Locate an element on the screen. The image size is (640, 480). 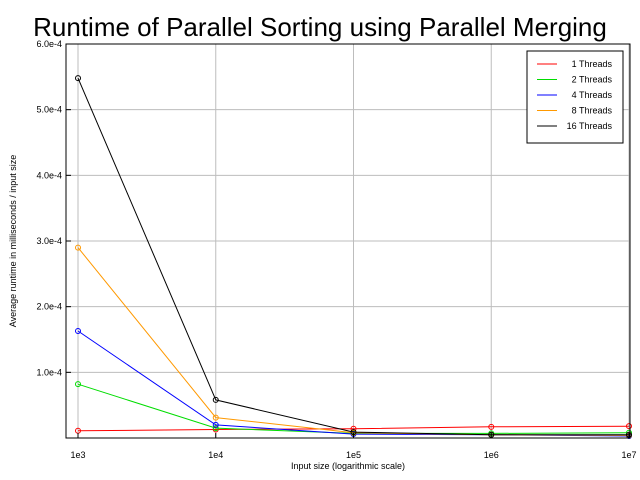
y-tick-label: 6.0e-4 is located at coordinates (49, 44).